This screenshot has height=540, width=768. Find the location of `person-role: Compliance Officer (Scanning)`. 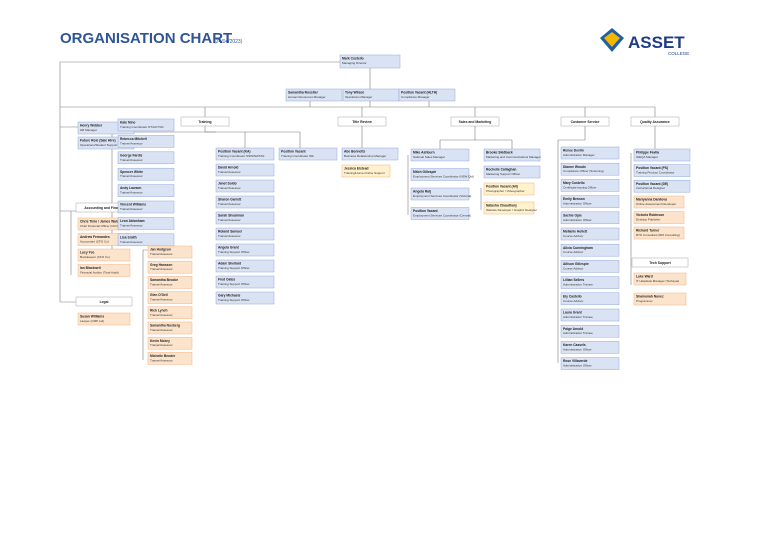

person-role: Compliance Officer (Scanning) is located at coordinates (583, 171).